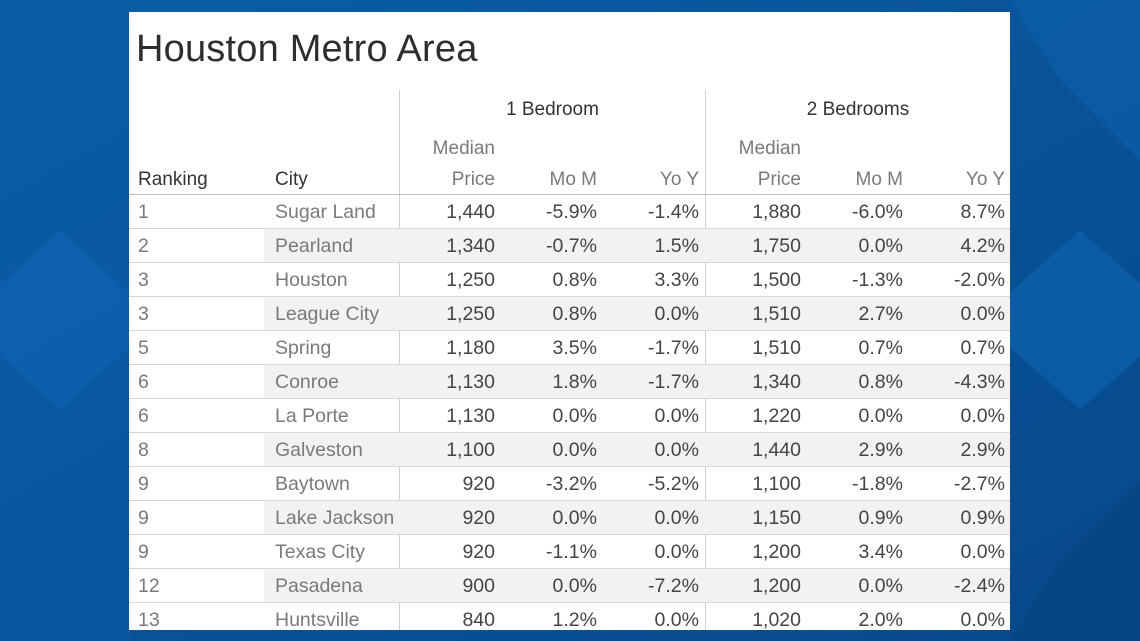  I want to click on cell-ranking: 12, so click(149, 586).